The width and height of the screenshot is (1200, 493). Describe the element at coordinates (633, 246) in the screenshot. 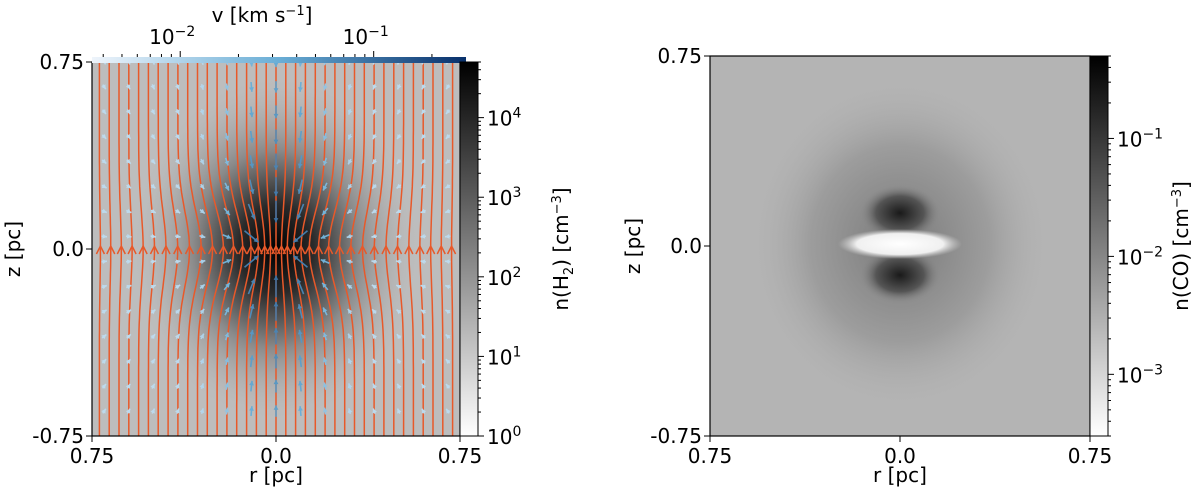

I see `right-y-axis-label: z [pc]` at that location.